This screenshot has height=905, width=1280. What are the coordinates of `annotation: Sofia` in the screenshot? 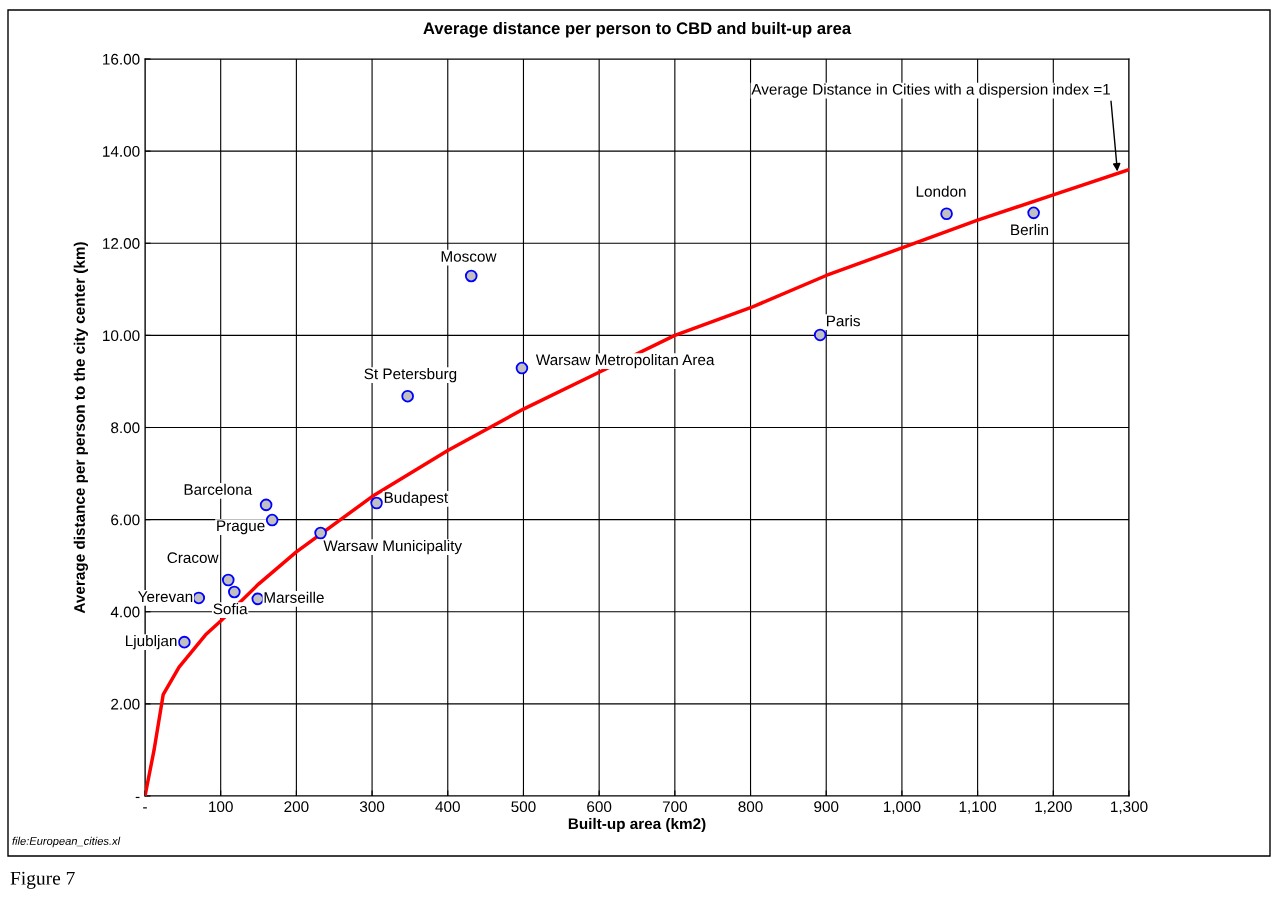 It's located at (230, 609).